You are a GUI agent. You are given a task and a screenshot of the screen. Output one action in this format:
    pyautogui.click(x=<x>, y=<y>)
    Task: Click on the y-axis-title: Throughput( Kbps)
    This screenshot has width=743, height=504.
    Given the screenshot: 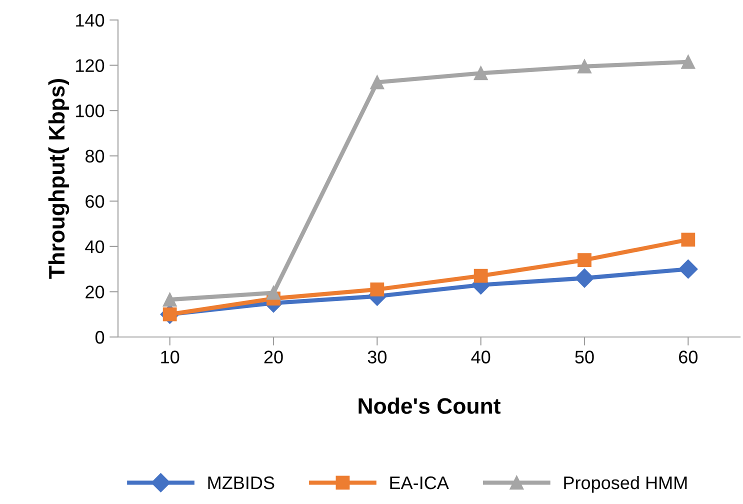 What is the action you would take?
    pyautogui.click(x=59, y=179)
    